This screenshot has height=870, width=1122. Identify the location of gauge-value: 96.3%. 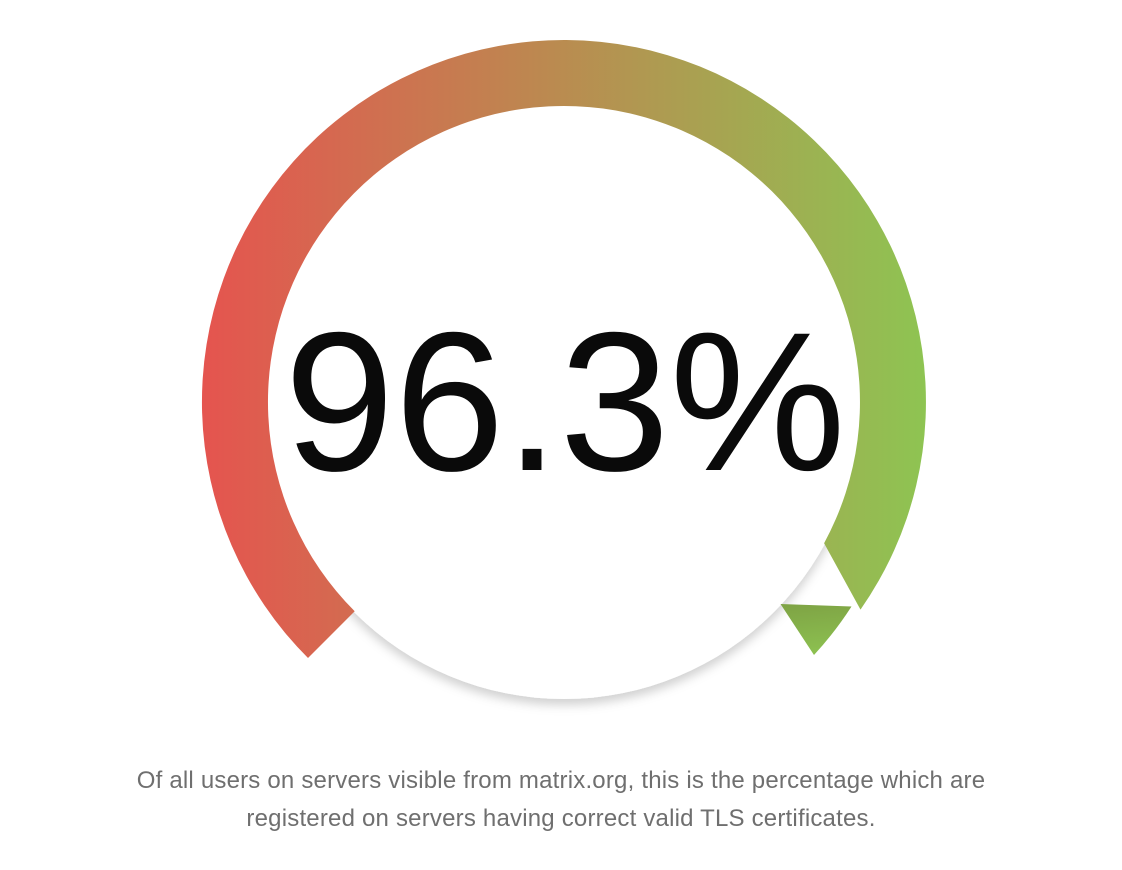
(564, 401).